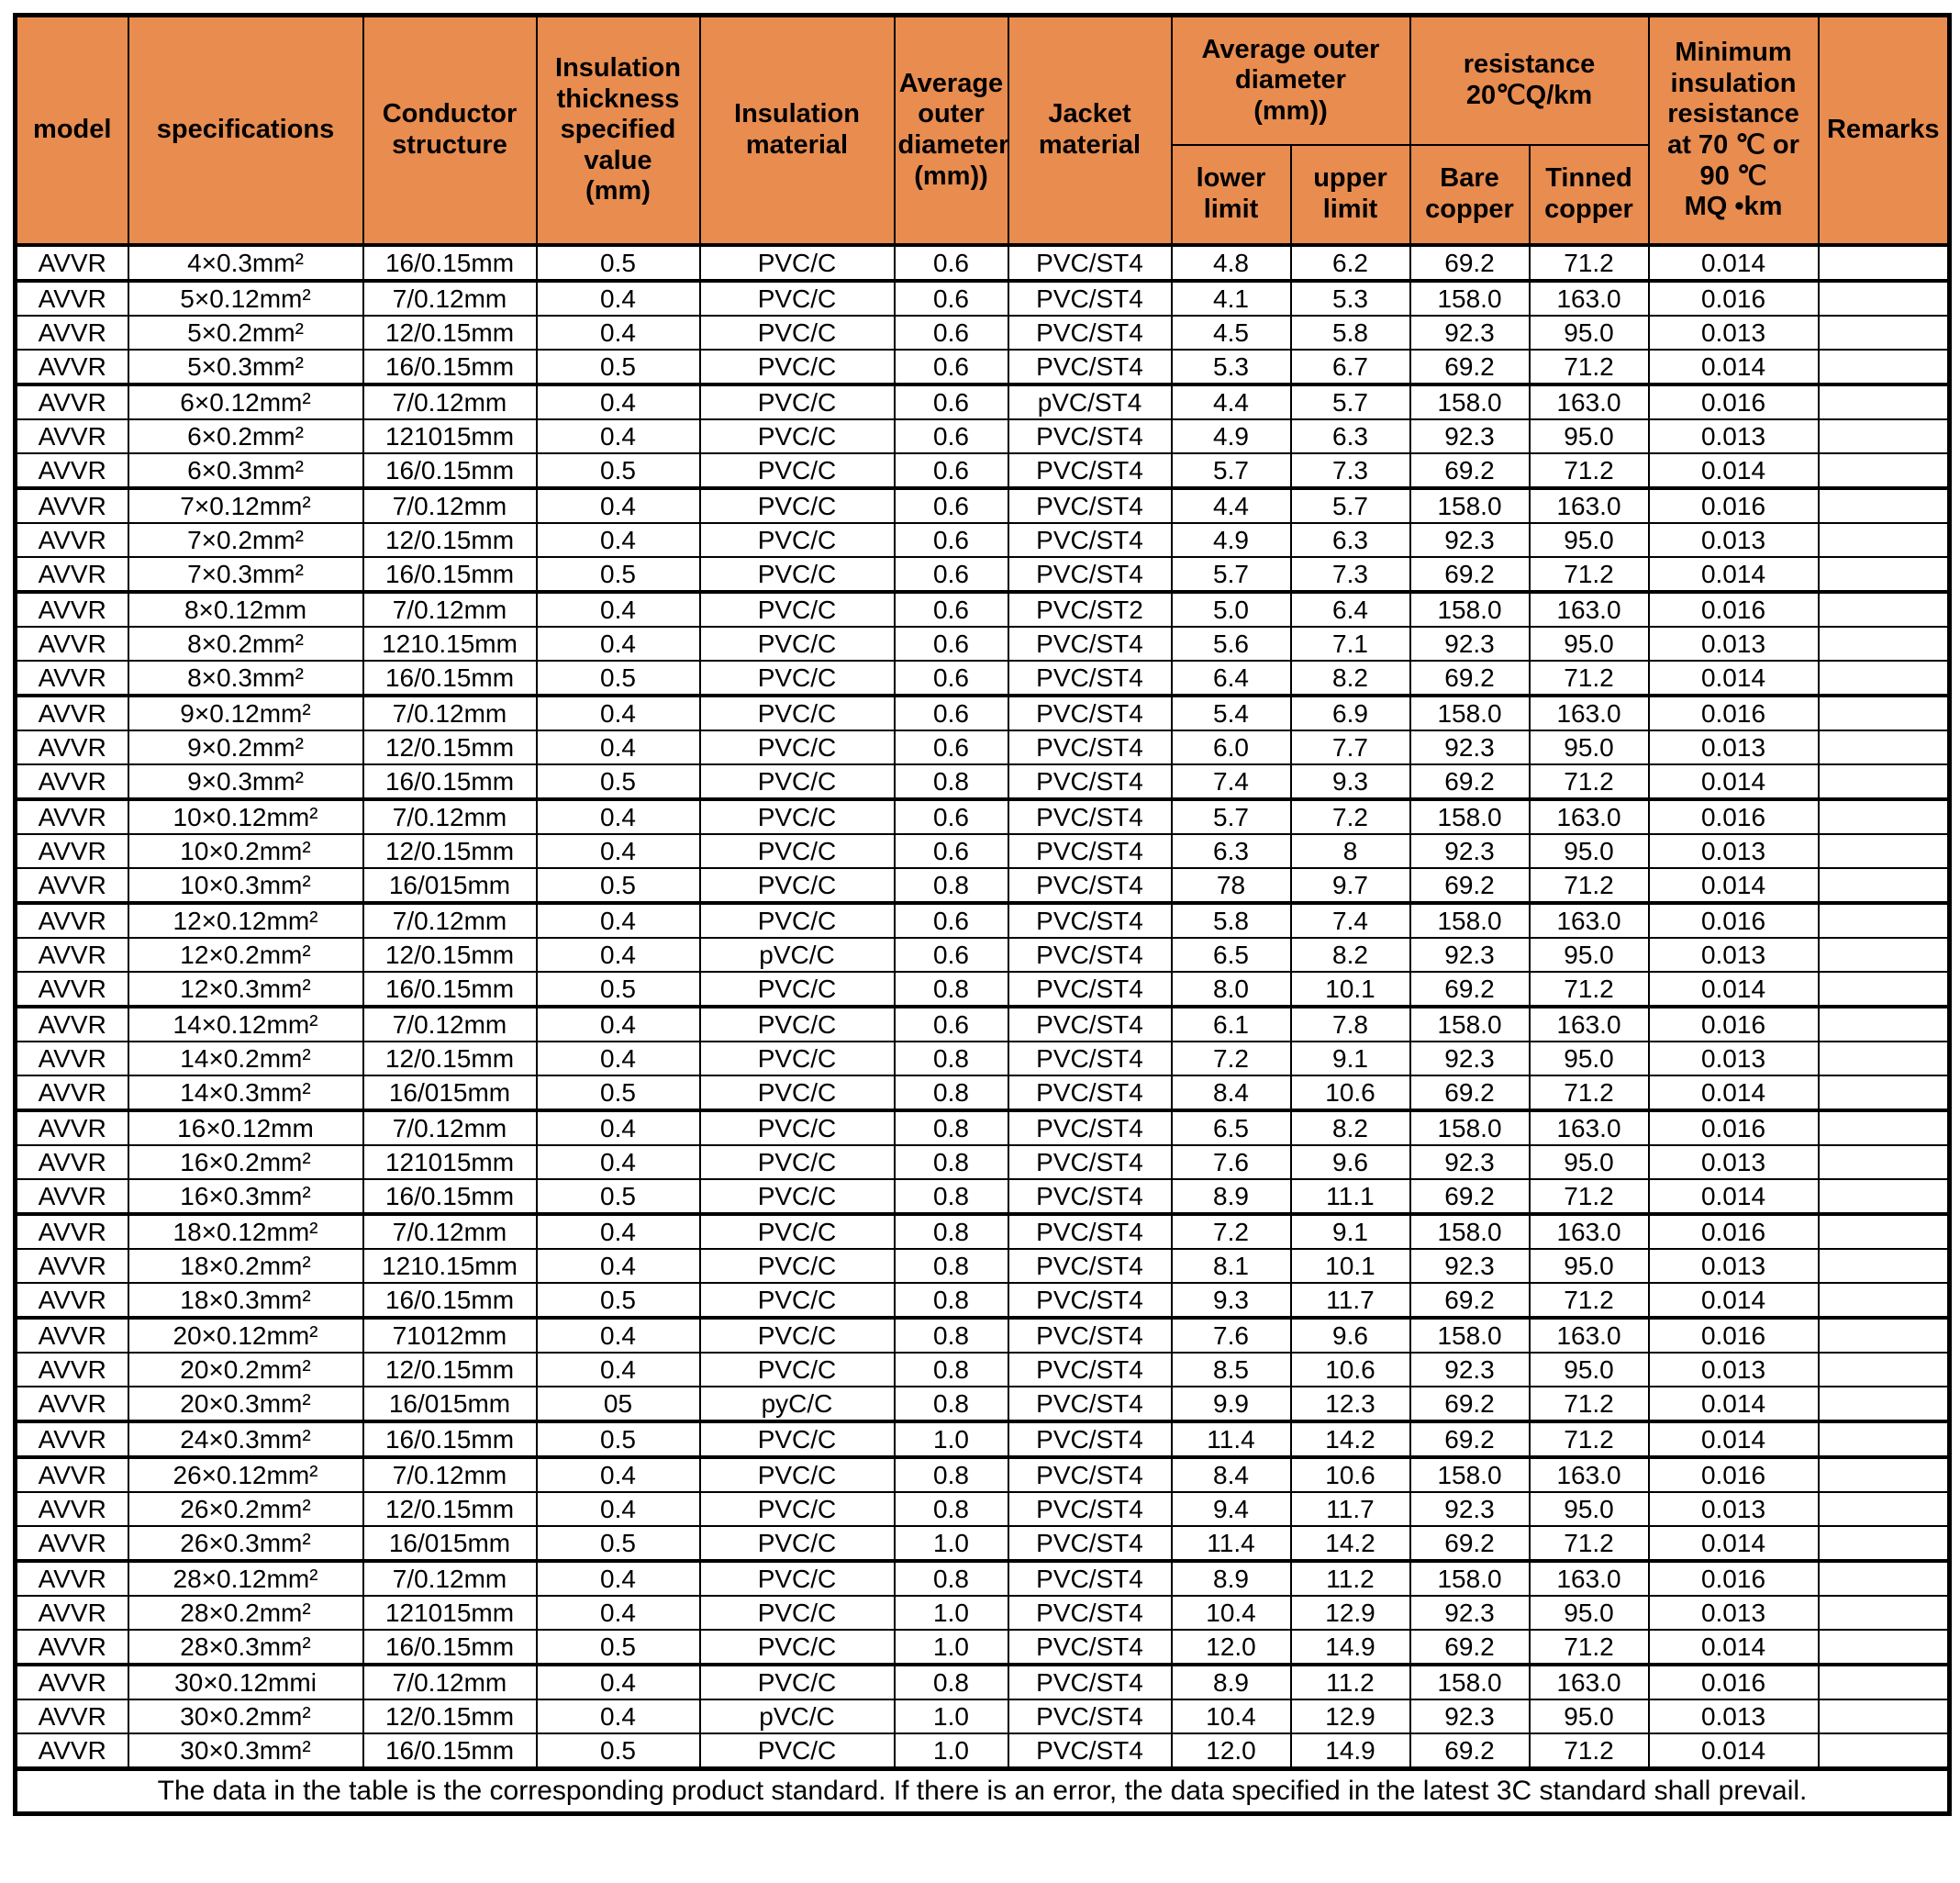 This screenshot has width=1960, height=1883. What do you see at coordinates (246, 989) in the screenshot?
I see `cell-spec: 12×0.3mm²` at bounding box center [246, 989].